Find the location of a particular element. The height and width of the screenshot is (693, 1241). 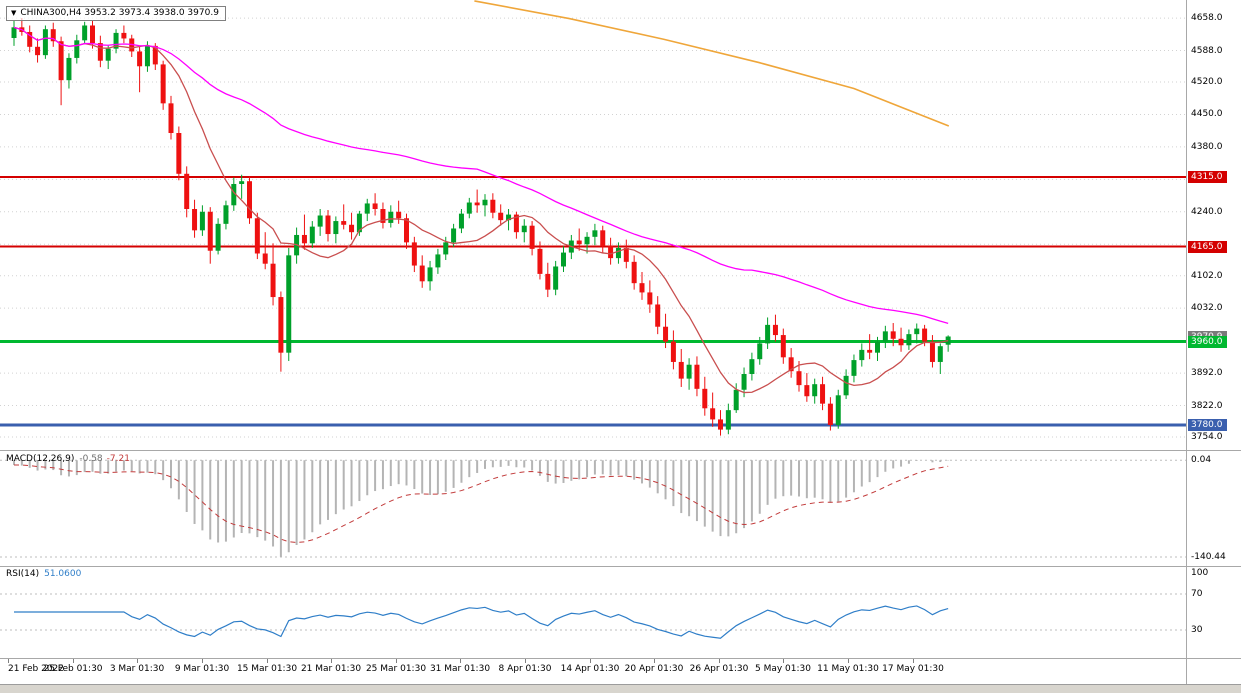

chart-dropdown-icon: ▼ is located at coordinates (14, 13).